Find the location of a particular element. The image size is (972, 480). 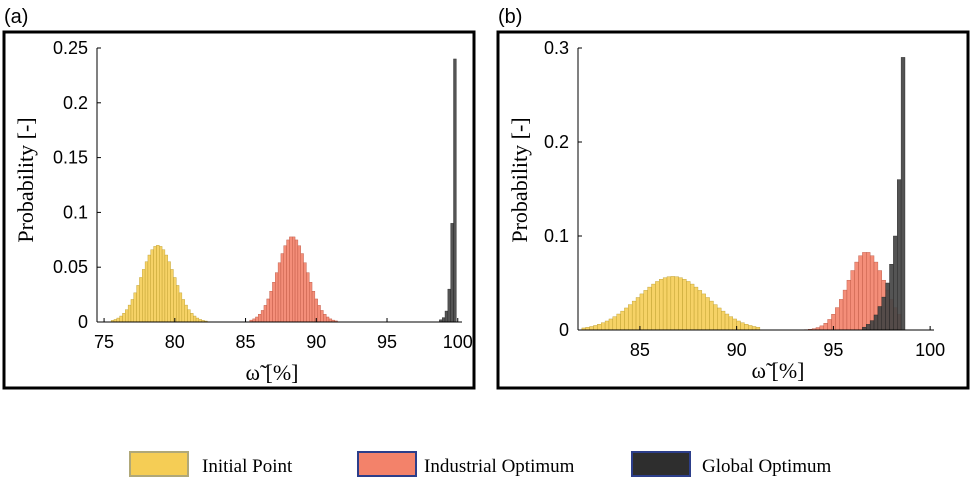

panel-b-ylabel: Probability [-] is located at coordinates (519, 179).